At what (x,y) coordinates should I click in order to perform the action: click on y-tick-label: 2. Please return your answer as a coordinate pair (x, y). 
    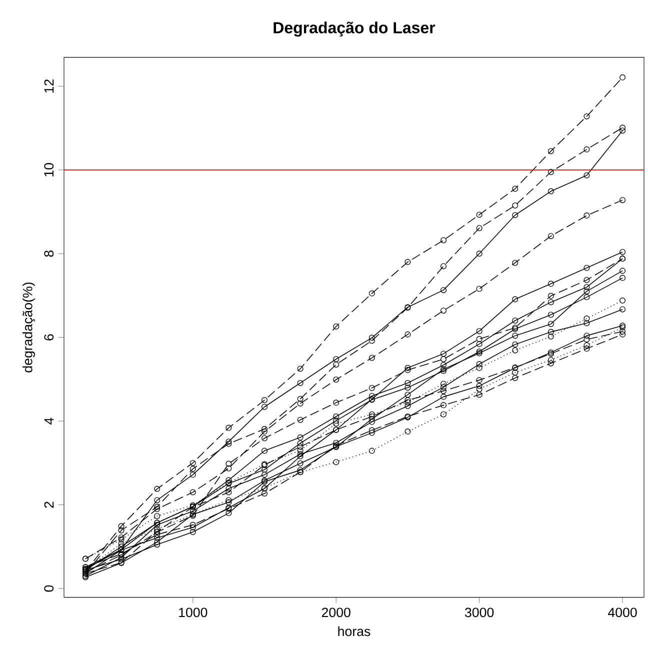
    Looking at the image, I should click on (49, 505).